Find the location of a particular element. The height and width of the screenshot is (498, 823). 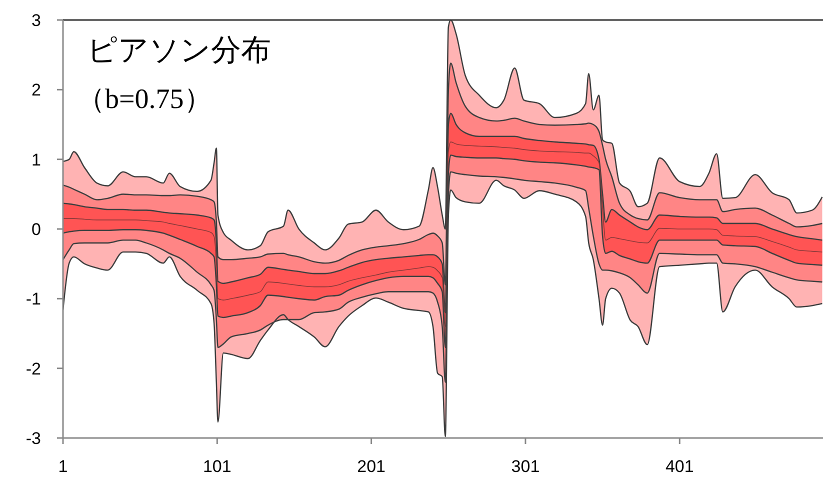

x-tick-label: 101 is located at coordinates (217, 466).